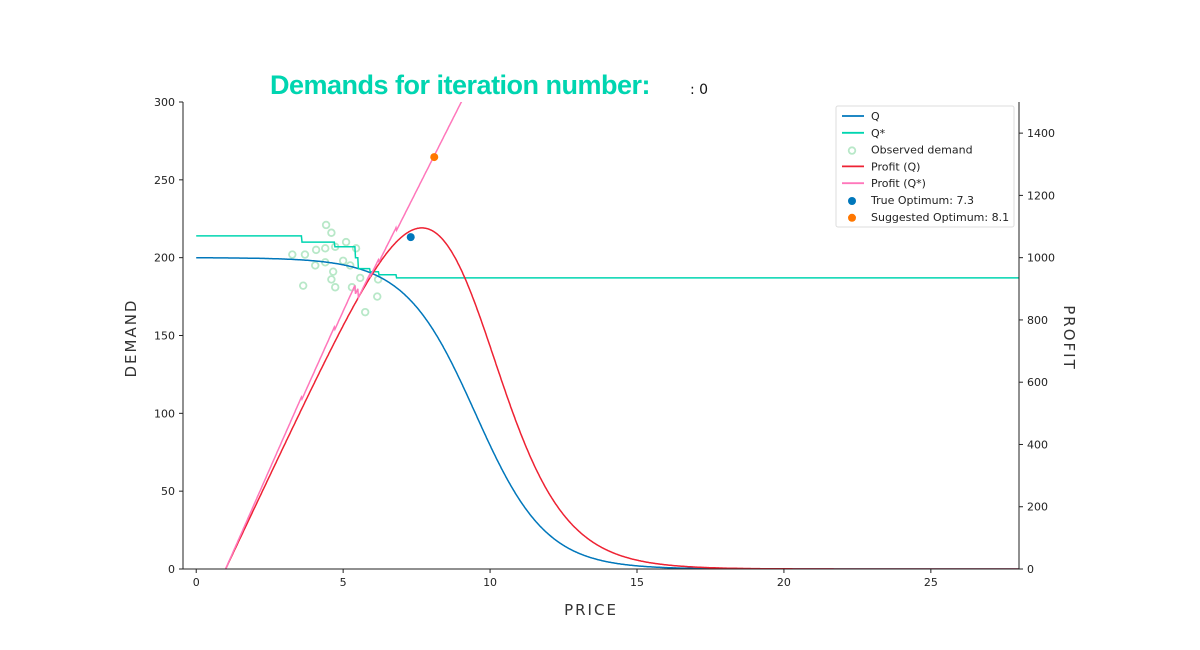 The image size is (1200, 650). I want to click on x-tick-label: 10, so click(490, 582).